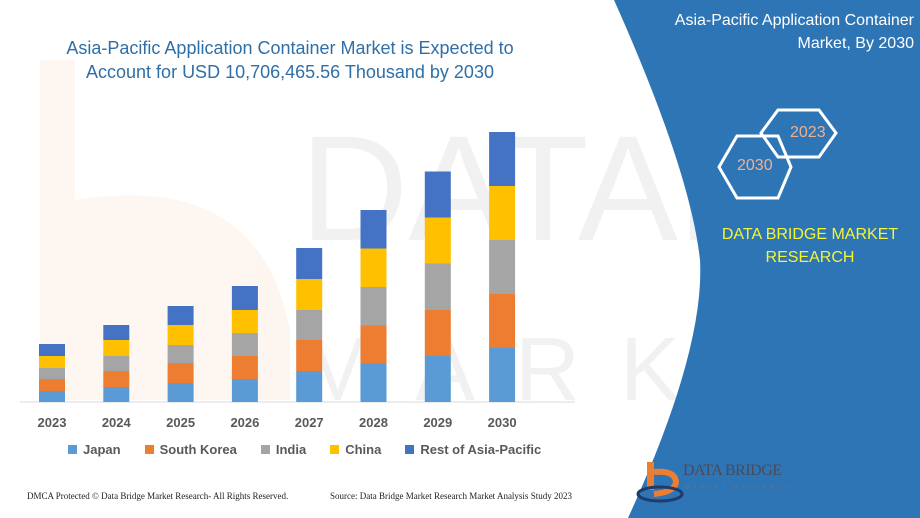 The width and height of the screenshot is (920, 518). I want to click on bar-2024-china, so click(116, 348).